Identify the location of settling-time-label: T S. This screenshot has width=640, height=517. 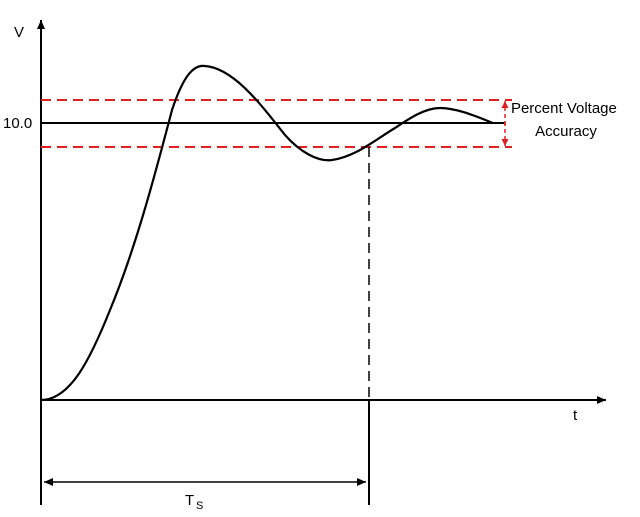
(194, 502).